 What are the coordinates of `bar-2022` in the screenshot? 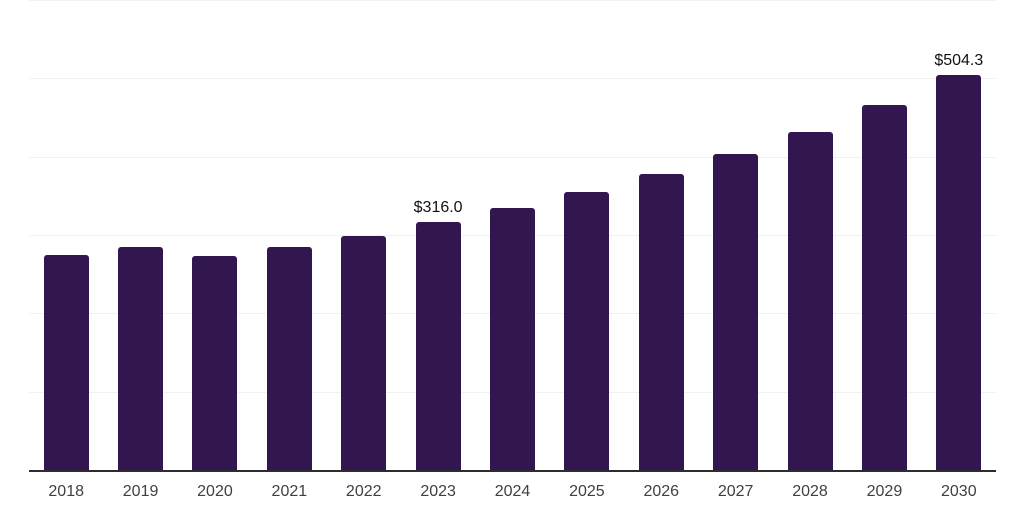 It's located at (364, 352).